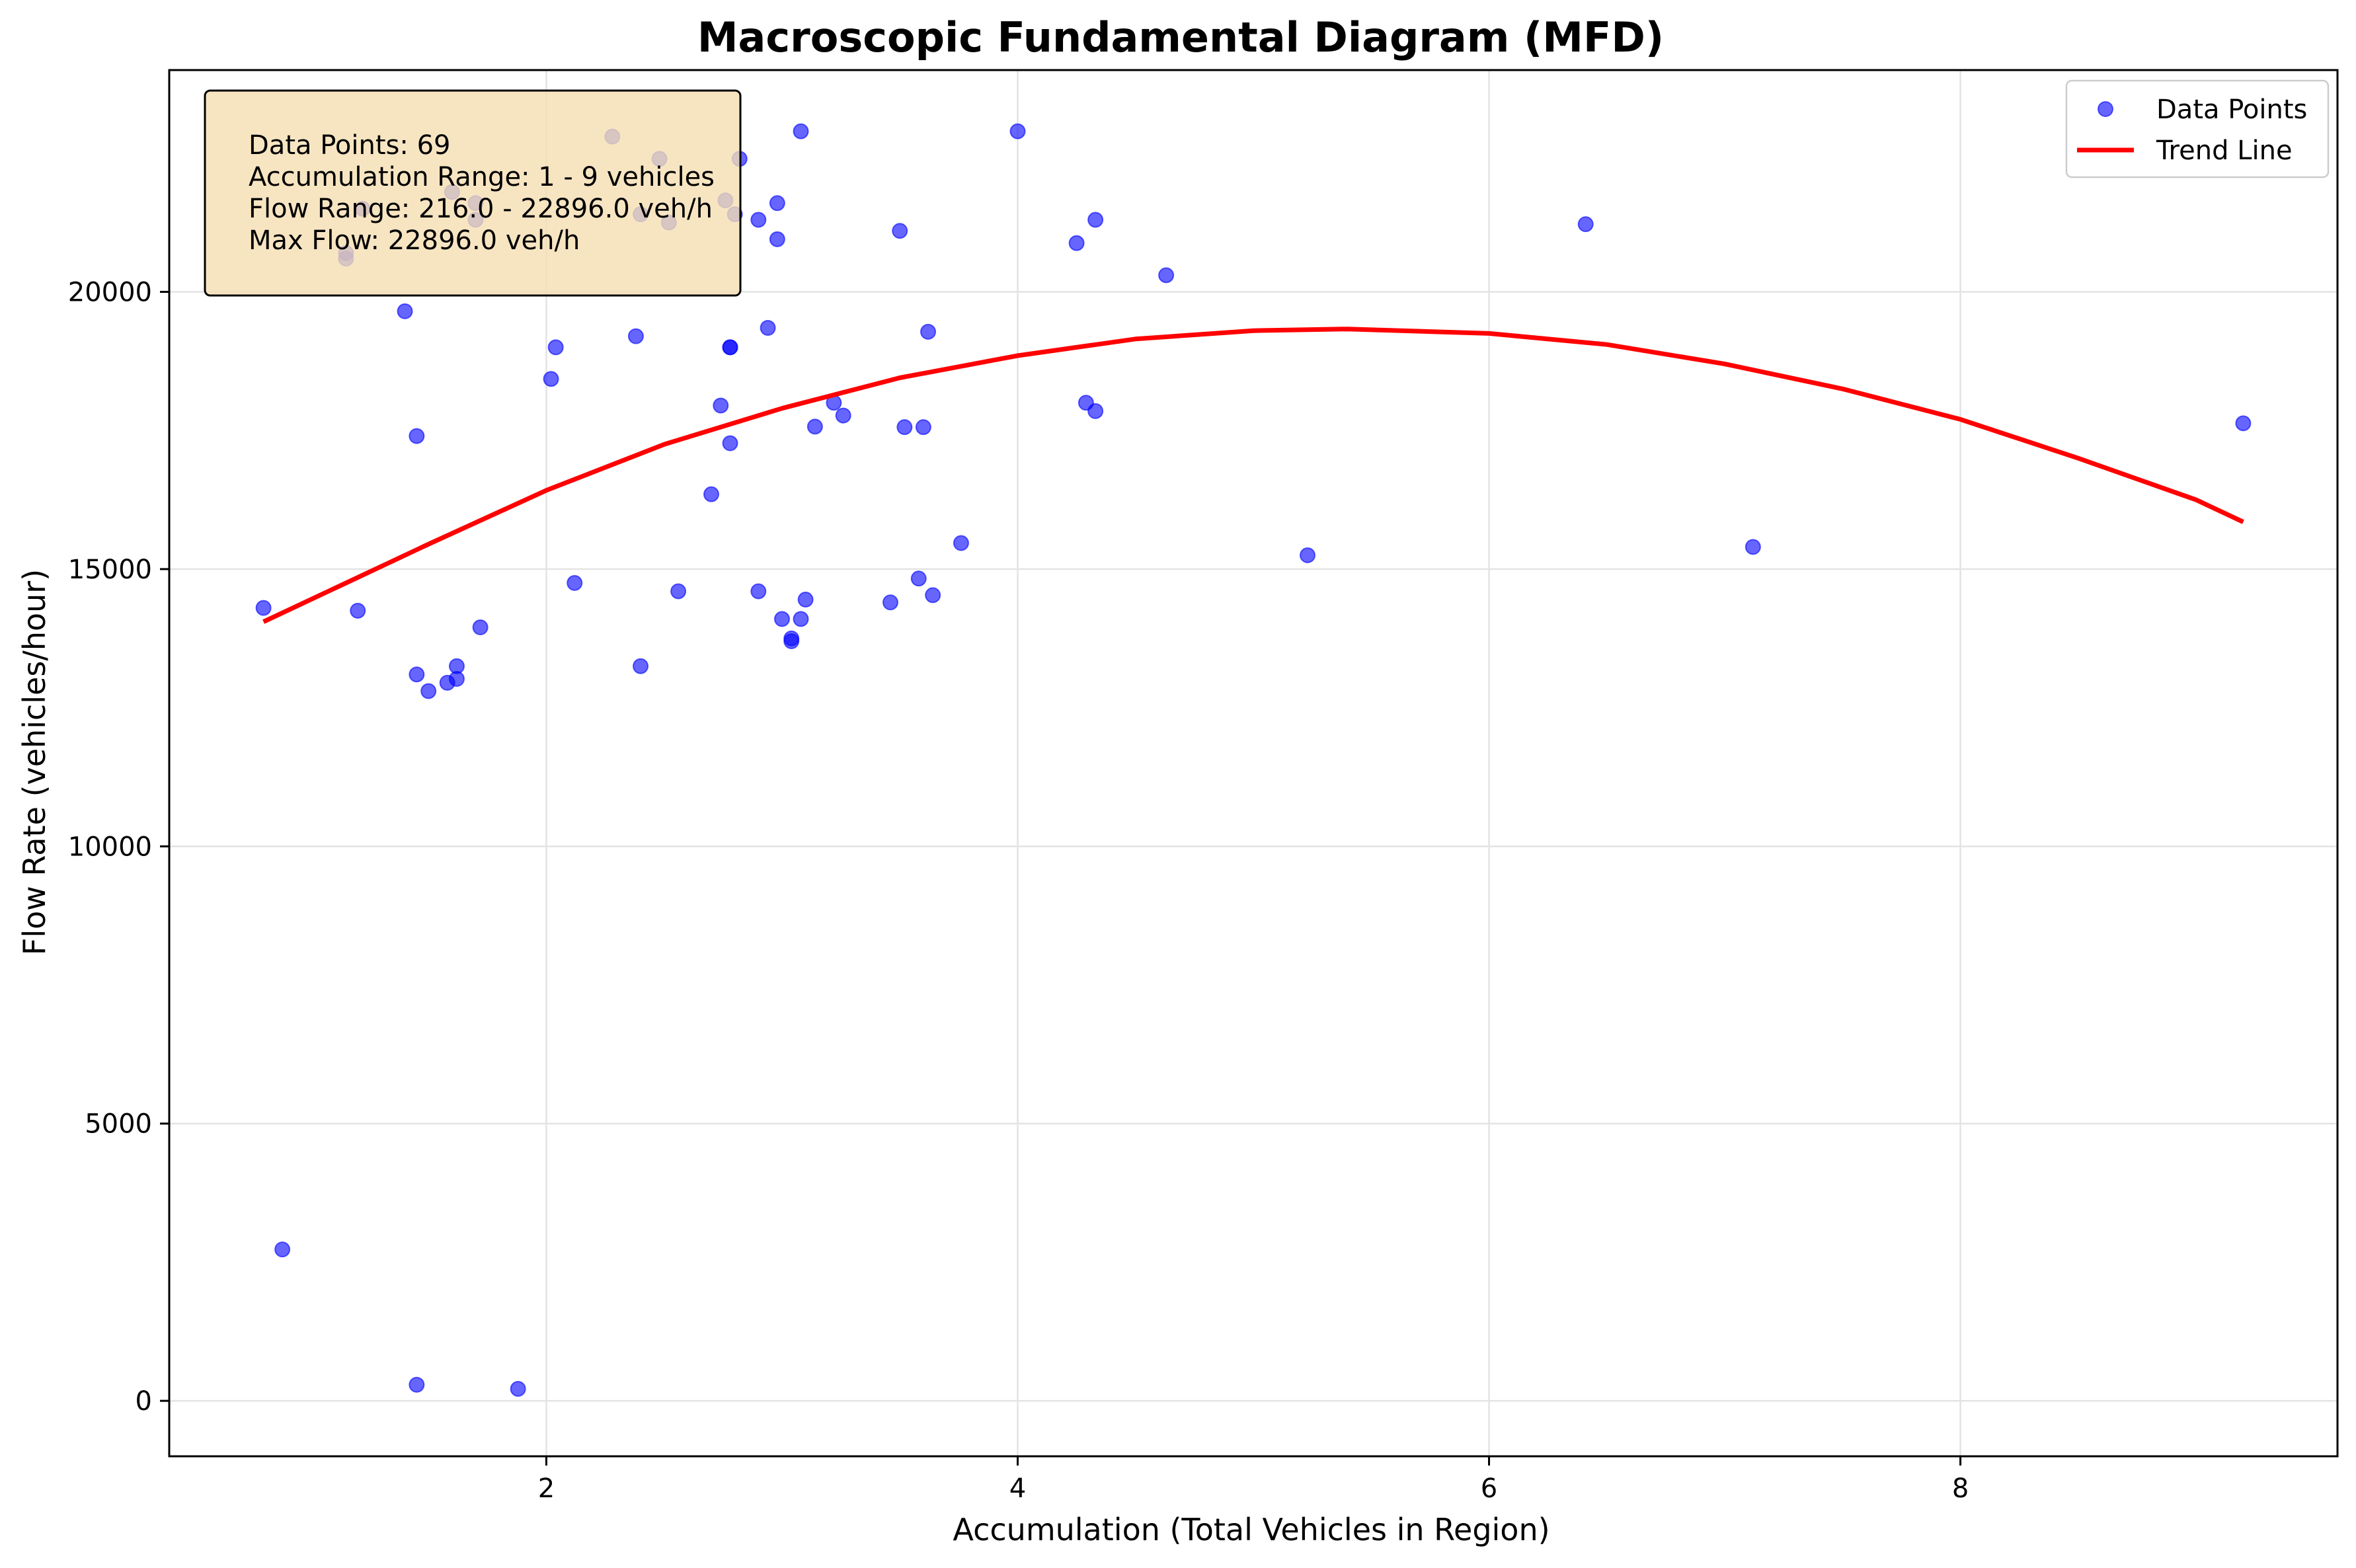  What do you see at coordinates (2231, 110) in the screenshot?
I see `legend-label: Data Points` at bounding box center [2231, 110].